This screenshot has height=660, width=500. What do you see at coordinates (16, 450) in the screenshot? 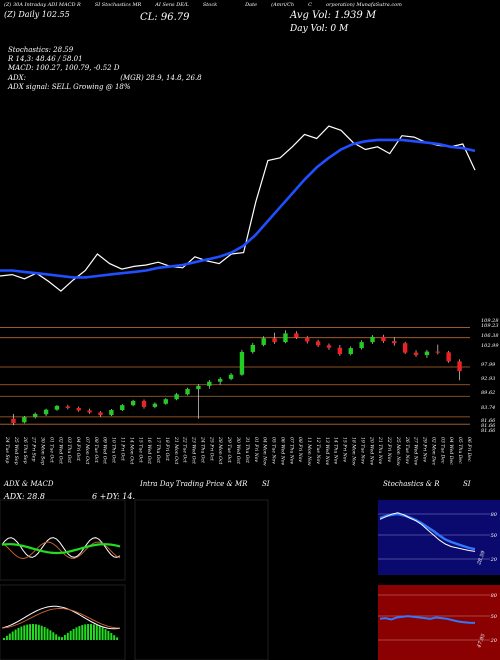
I see `date-tick-1: 25 Wed Sep` at bounding box center [16, 450].